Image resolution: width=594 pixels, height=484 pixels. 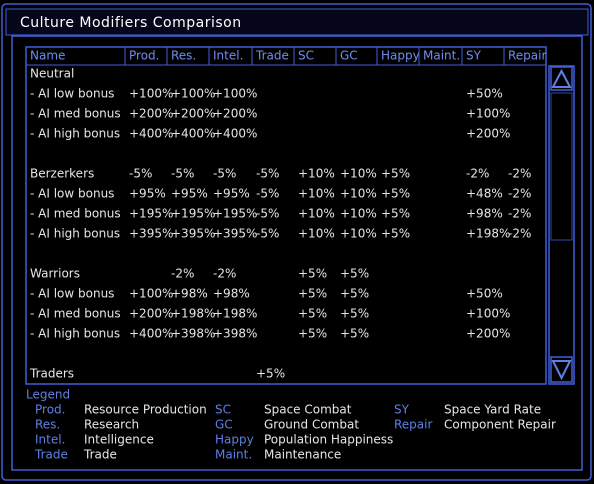 I want to click on legend-full: Research, so click(x=111, y=425).